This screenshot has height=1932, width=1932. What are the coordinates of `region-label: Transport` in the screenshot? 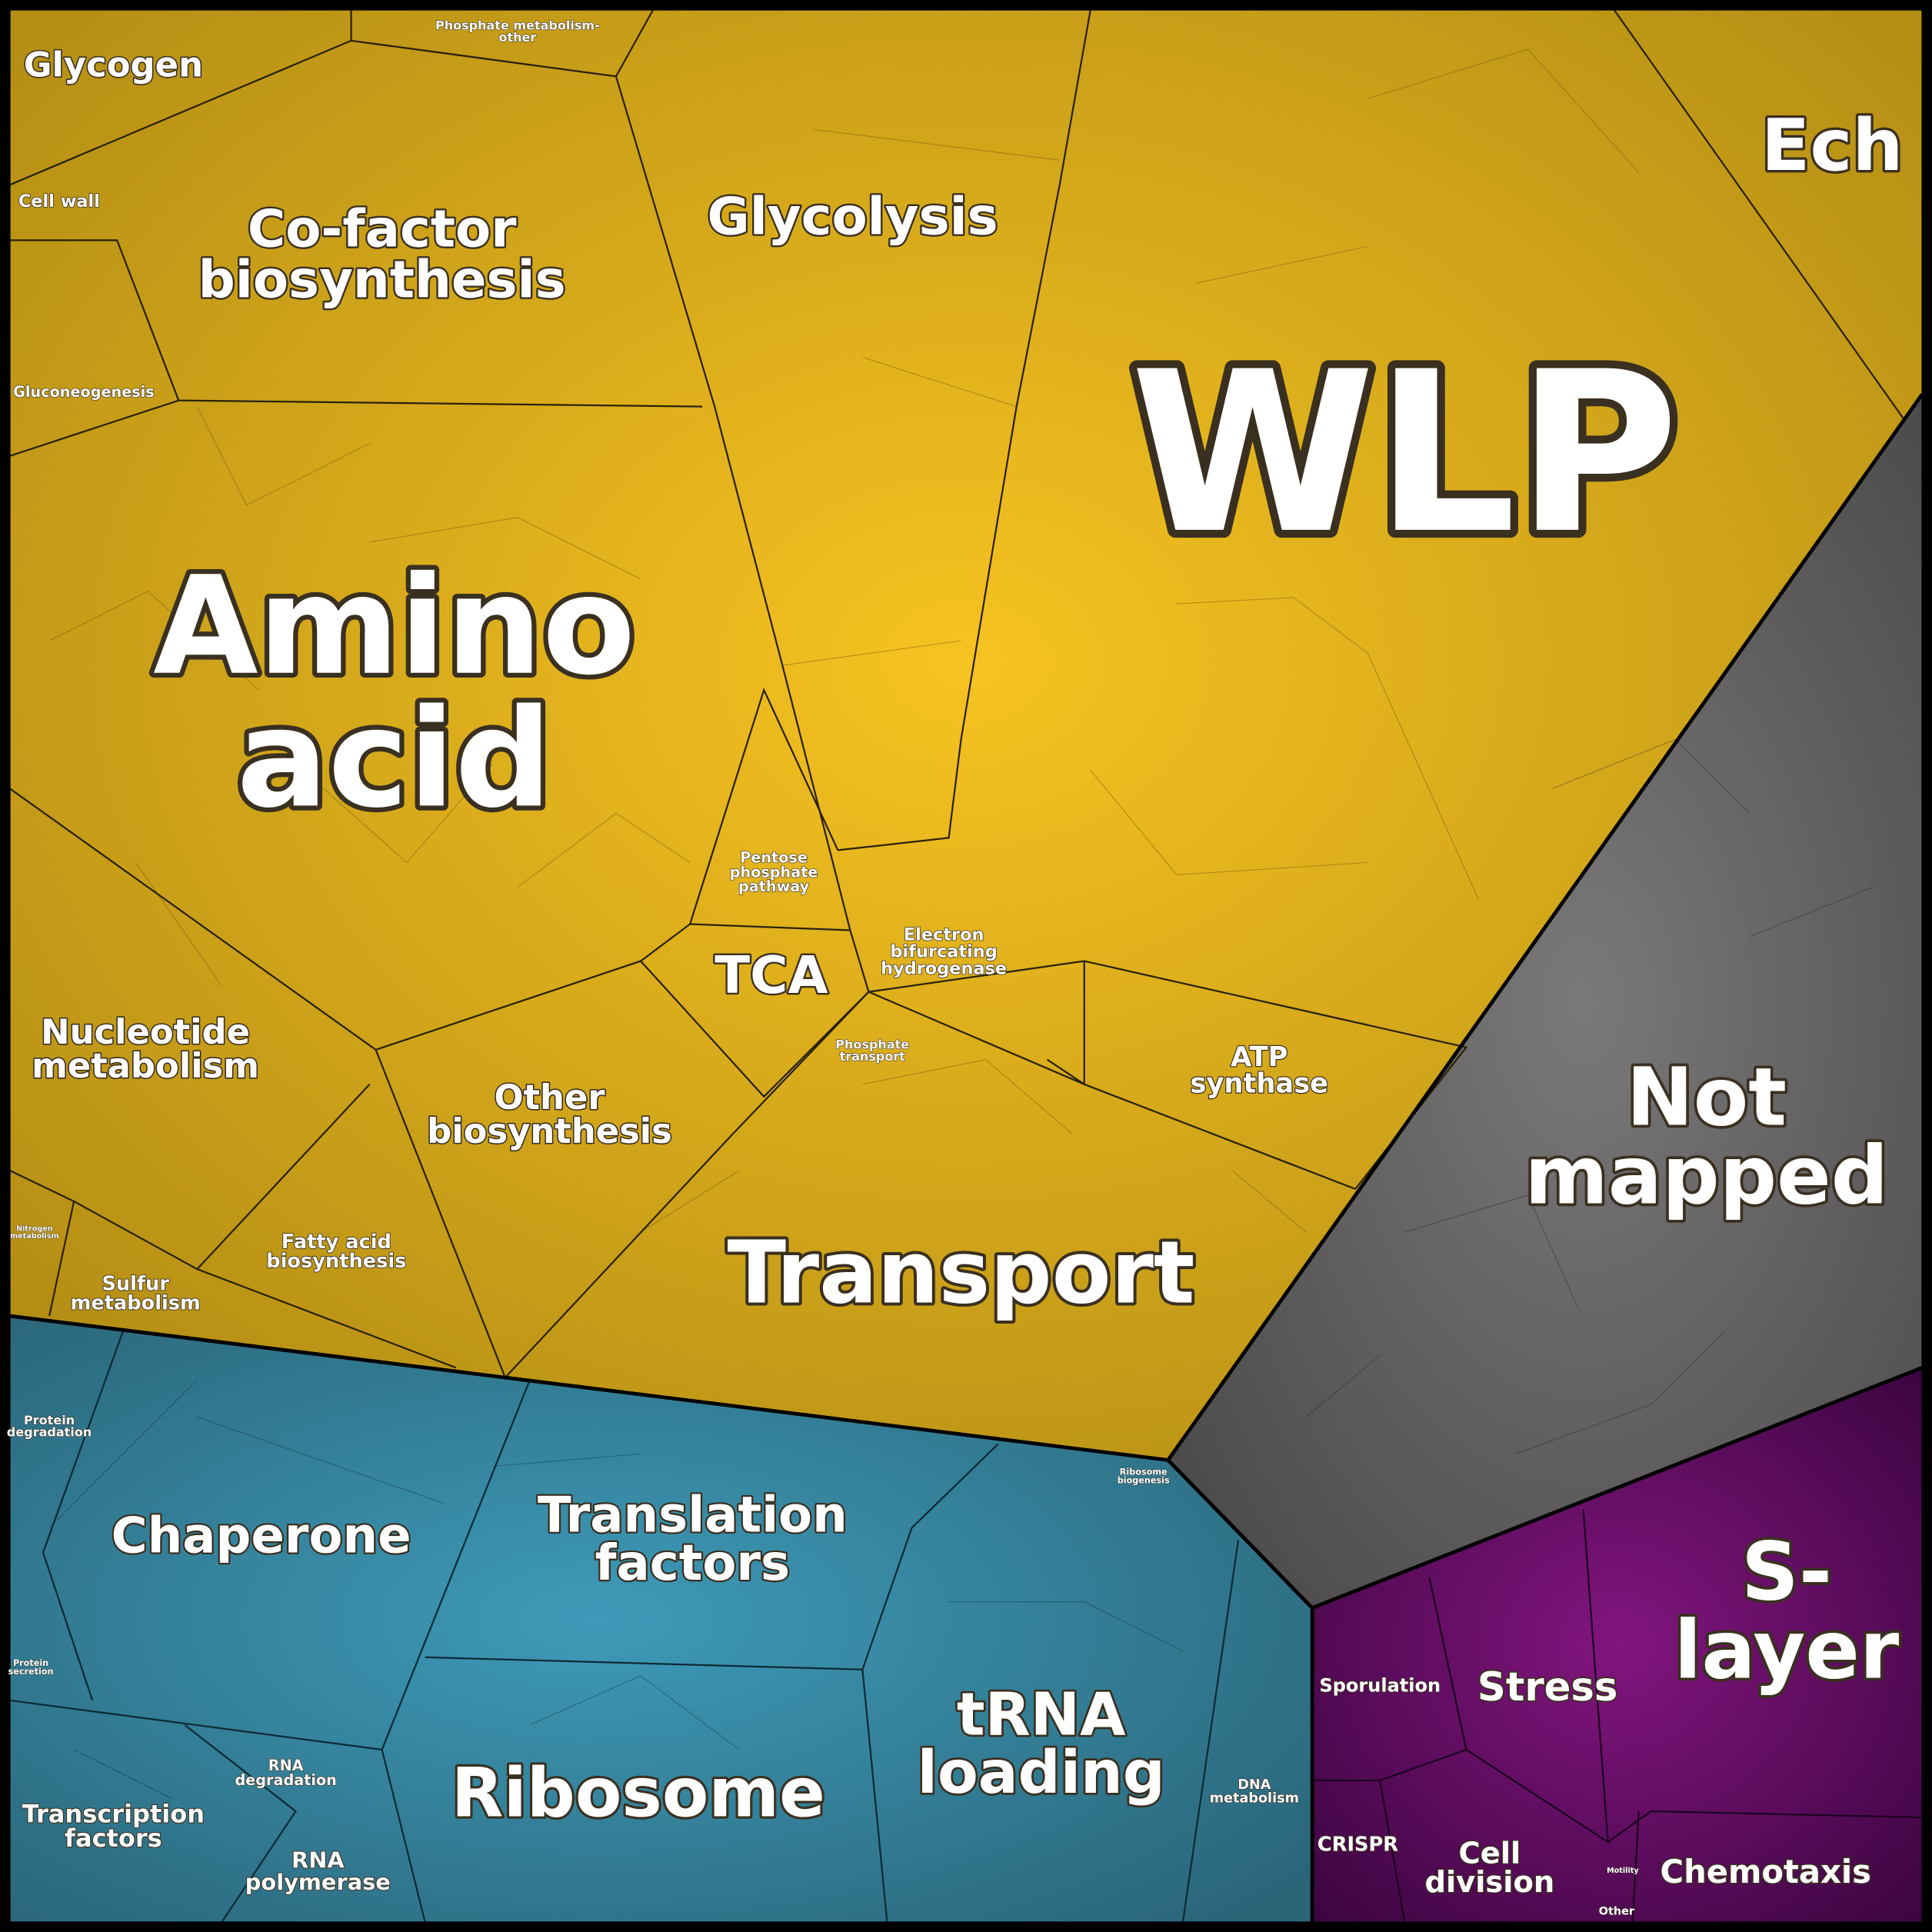 It's located at (961, 1273).